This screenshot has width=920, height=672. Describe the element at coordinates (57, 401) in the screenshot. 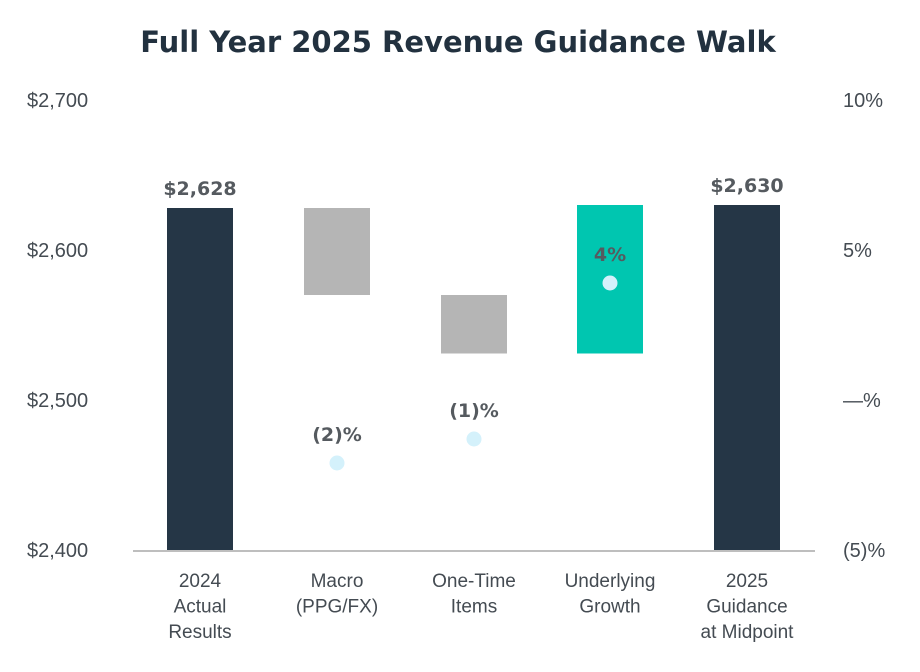

I see `y-left-tick-label: $2,500` at that location.